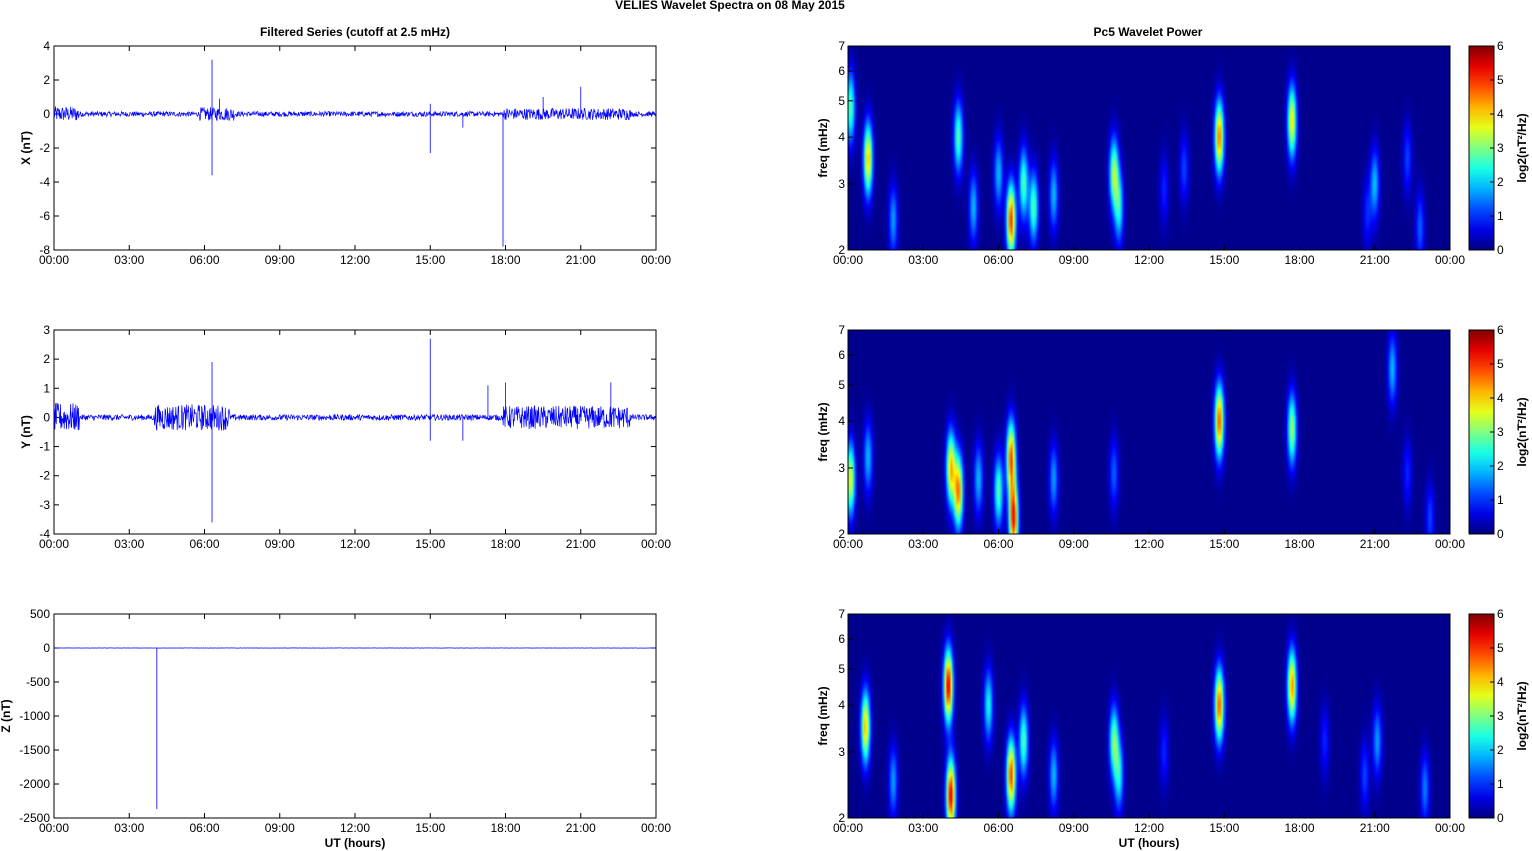 This screenshot has width=1532, height=851. I want to click on colorbar-tick-label: 4, so click(1500, 114).